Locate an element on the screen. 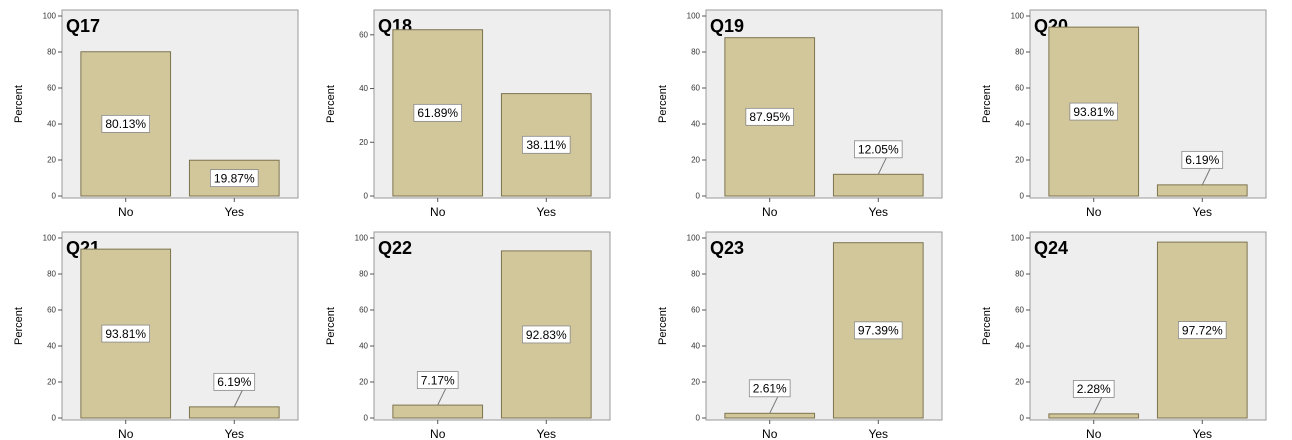 The image size is (1292, 440). chart-q17: 0 20 40 60 80 100 Percent Q17 No 80.13% Yes 19.87% is located at coordinates (156, 114).